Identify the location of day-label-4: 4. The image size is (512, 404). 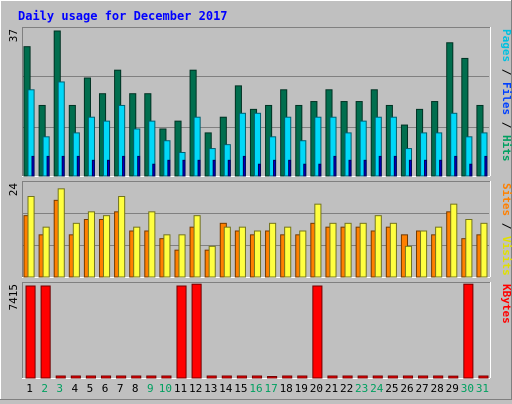
(75, 388).